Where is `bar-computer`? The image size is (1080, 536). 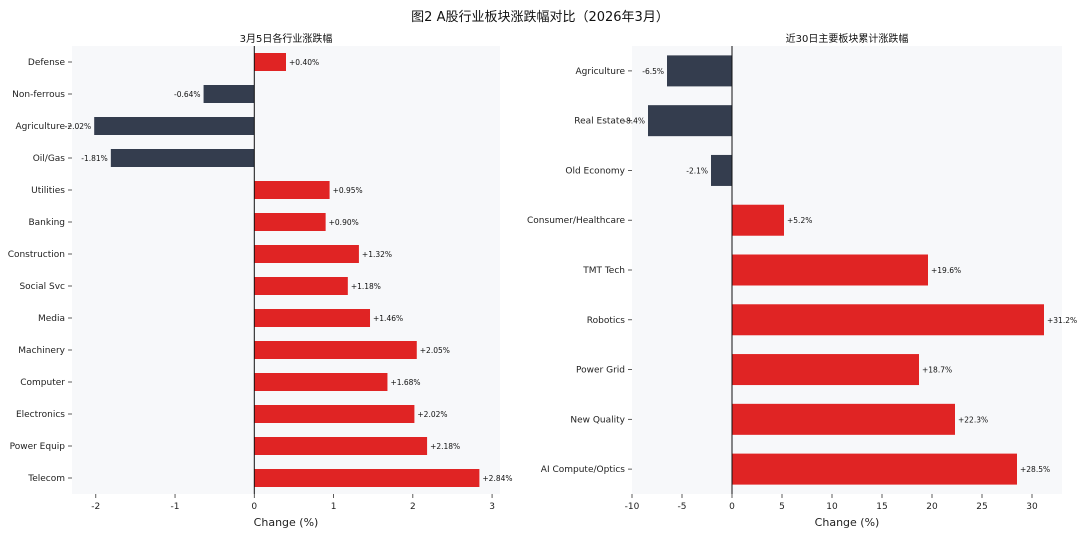 bar-computer is located at coordinates (321, 382).